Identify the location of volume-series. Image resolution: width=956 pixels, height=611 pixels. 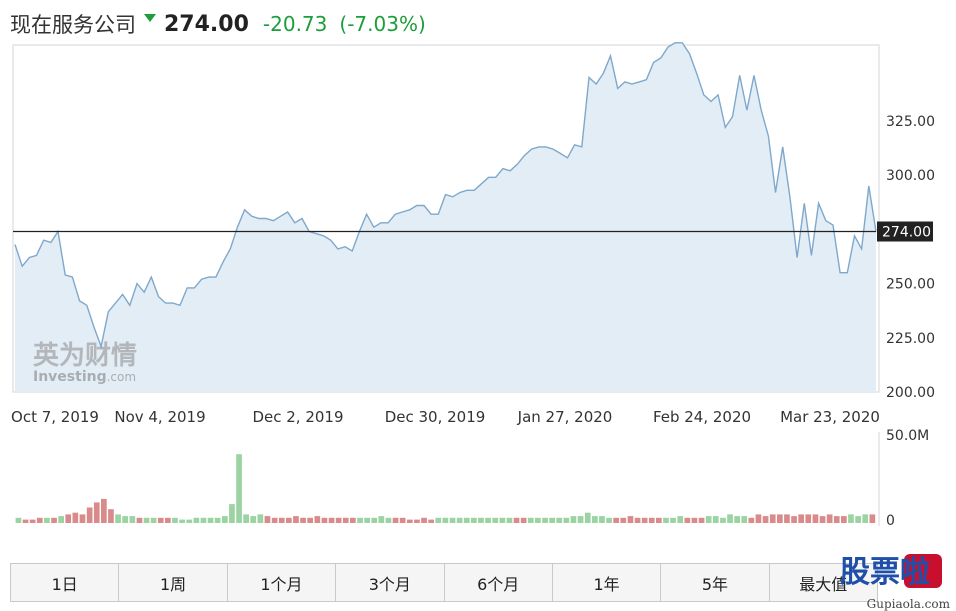
(445, 488).